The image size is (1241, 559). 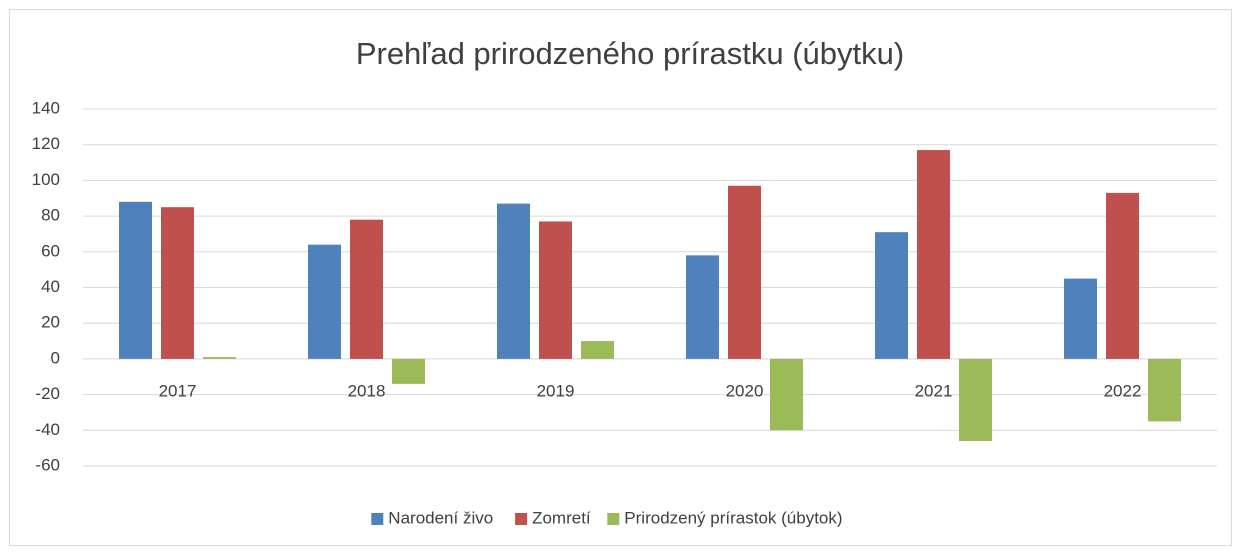 I want to click on x-tick-label: 2022, so click(x=1123, y=390).